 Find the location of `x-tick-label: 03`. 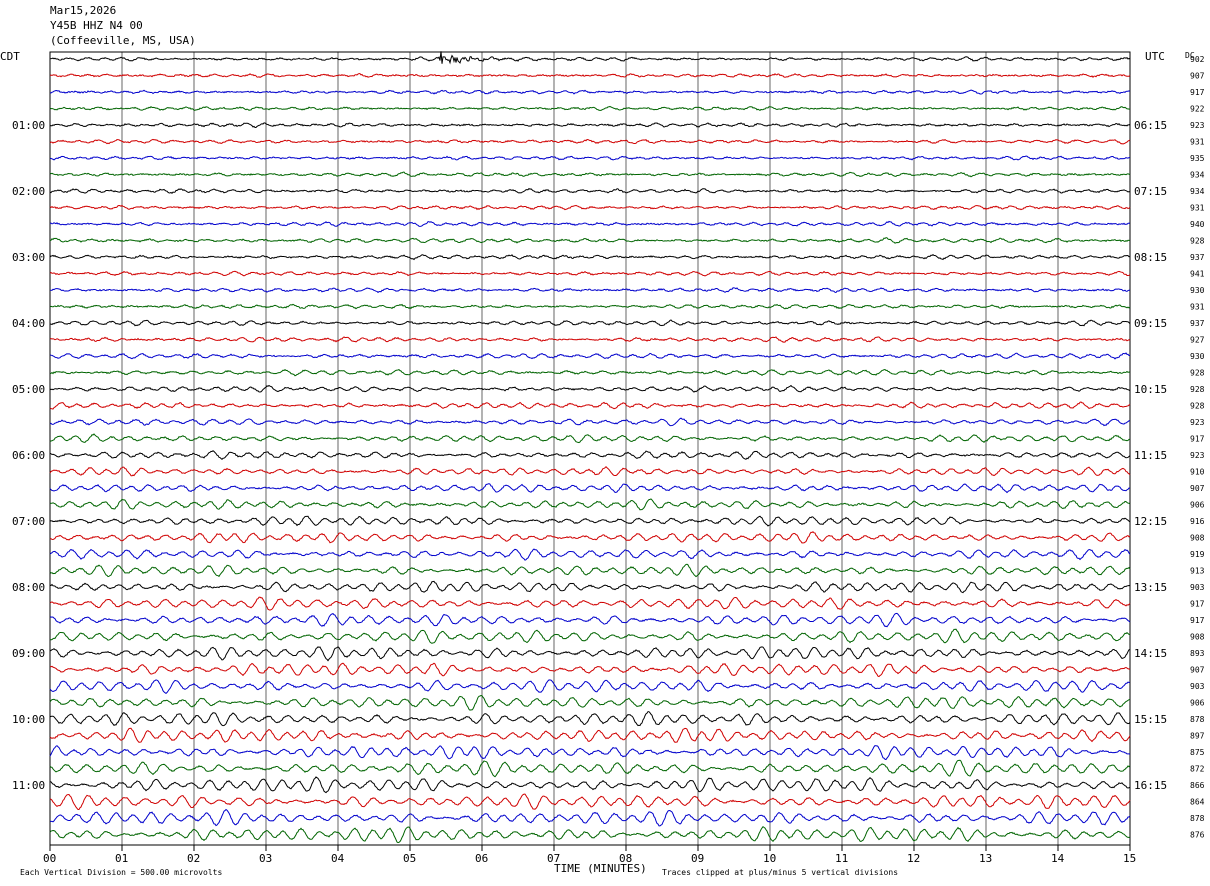

x-tick-label: 03 is located at coordinates (265, 858).